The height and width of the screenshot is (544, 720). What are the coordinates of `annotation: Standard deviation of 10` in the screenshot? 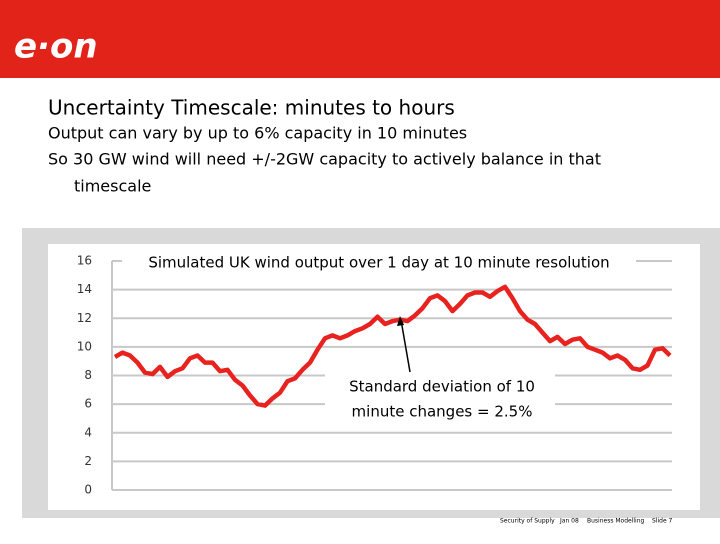 It's located at (442, 387).